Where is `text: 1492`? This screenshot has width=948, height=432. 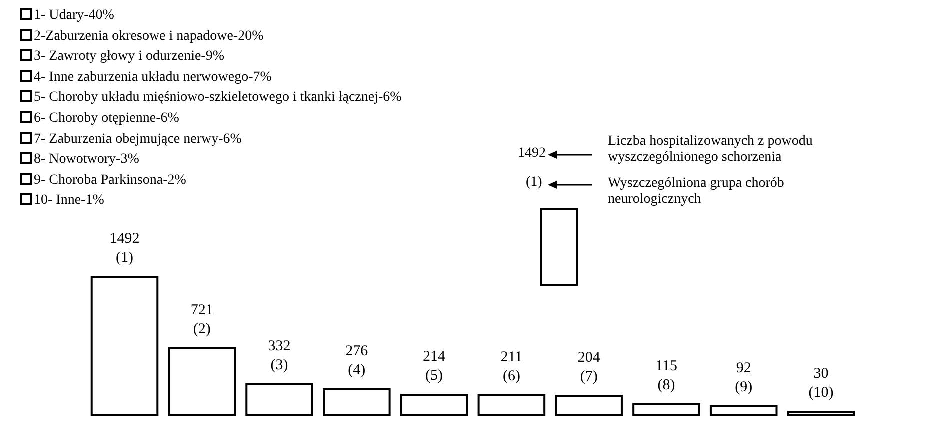 text: 1492 is located at coordinates (532, 154).